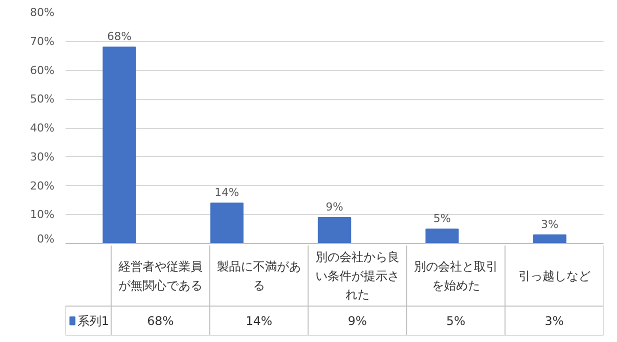 The width and height of the screenshot is (617, 342). I want to click on data-label: 9%, so click(357, 321).